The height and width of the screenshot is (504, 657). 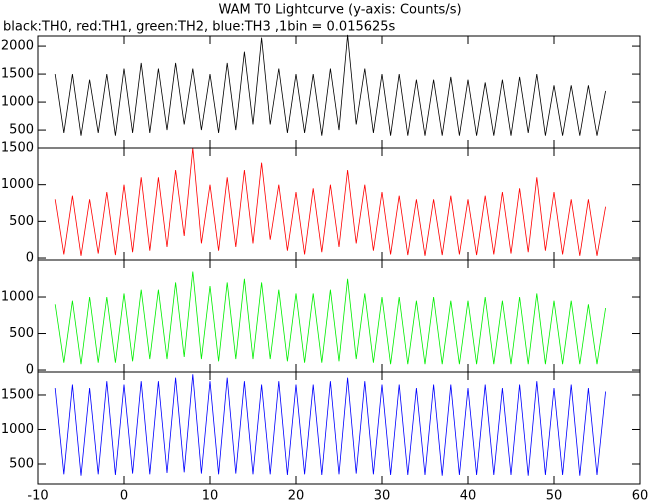 I want to click on chart-title: WAM T0 Lightcurve (y-axis: Counts/s), so click(x=339, y=10).